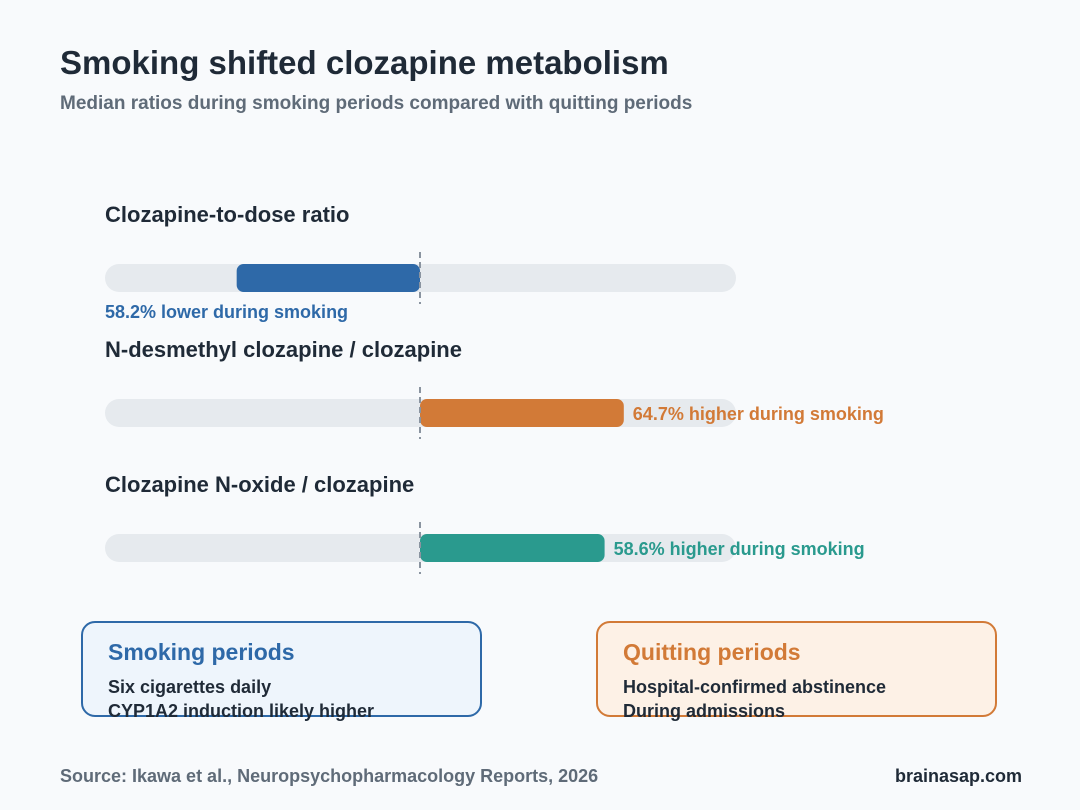 Image resolution: width=1080 pixels, height=810 pixels. What do you see at coordinates (758, 414) in the screenshot?
I see `data-label: 64.7% higher during smoking` at bounding box center [758, 414].